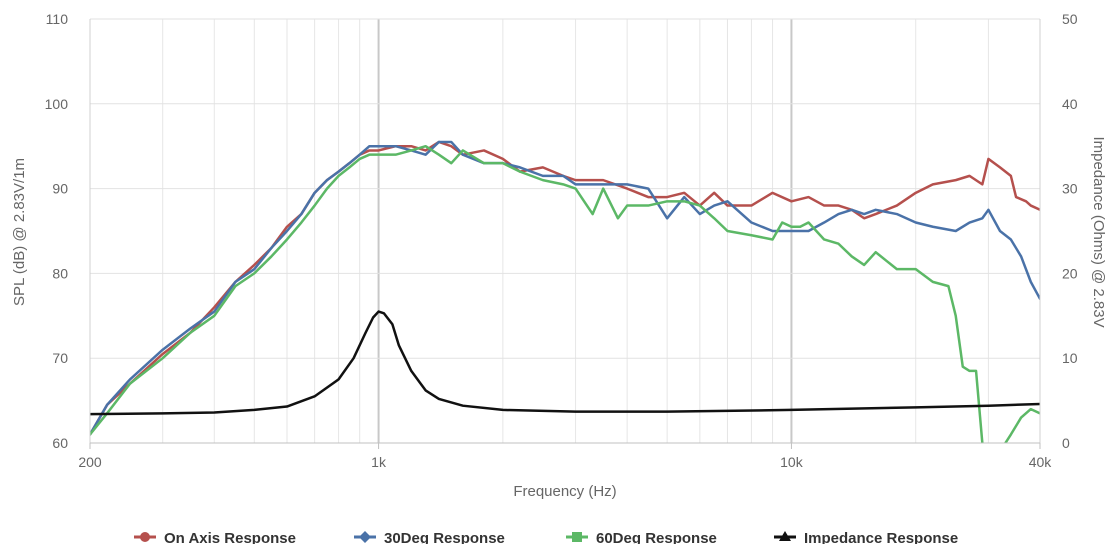 Image resolution: width=1110 pixels, height=544 pixels. Describe the element at coordinates (230, 537) in the screenshot. I see `on-axis-response-legend-label: On Axis Response` at that location.